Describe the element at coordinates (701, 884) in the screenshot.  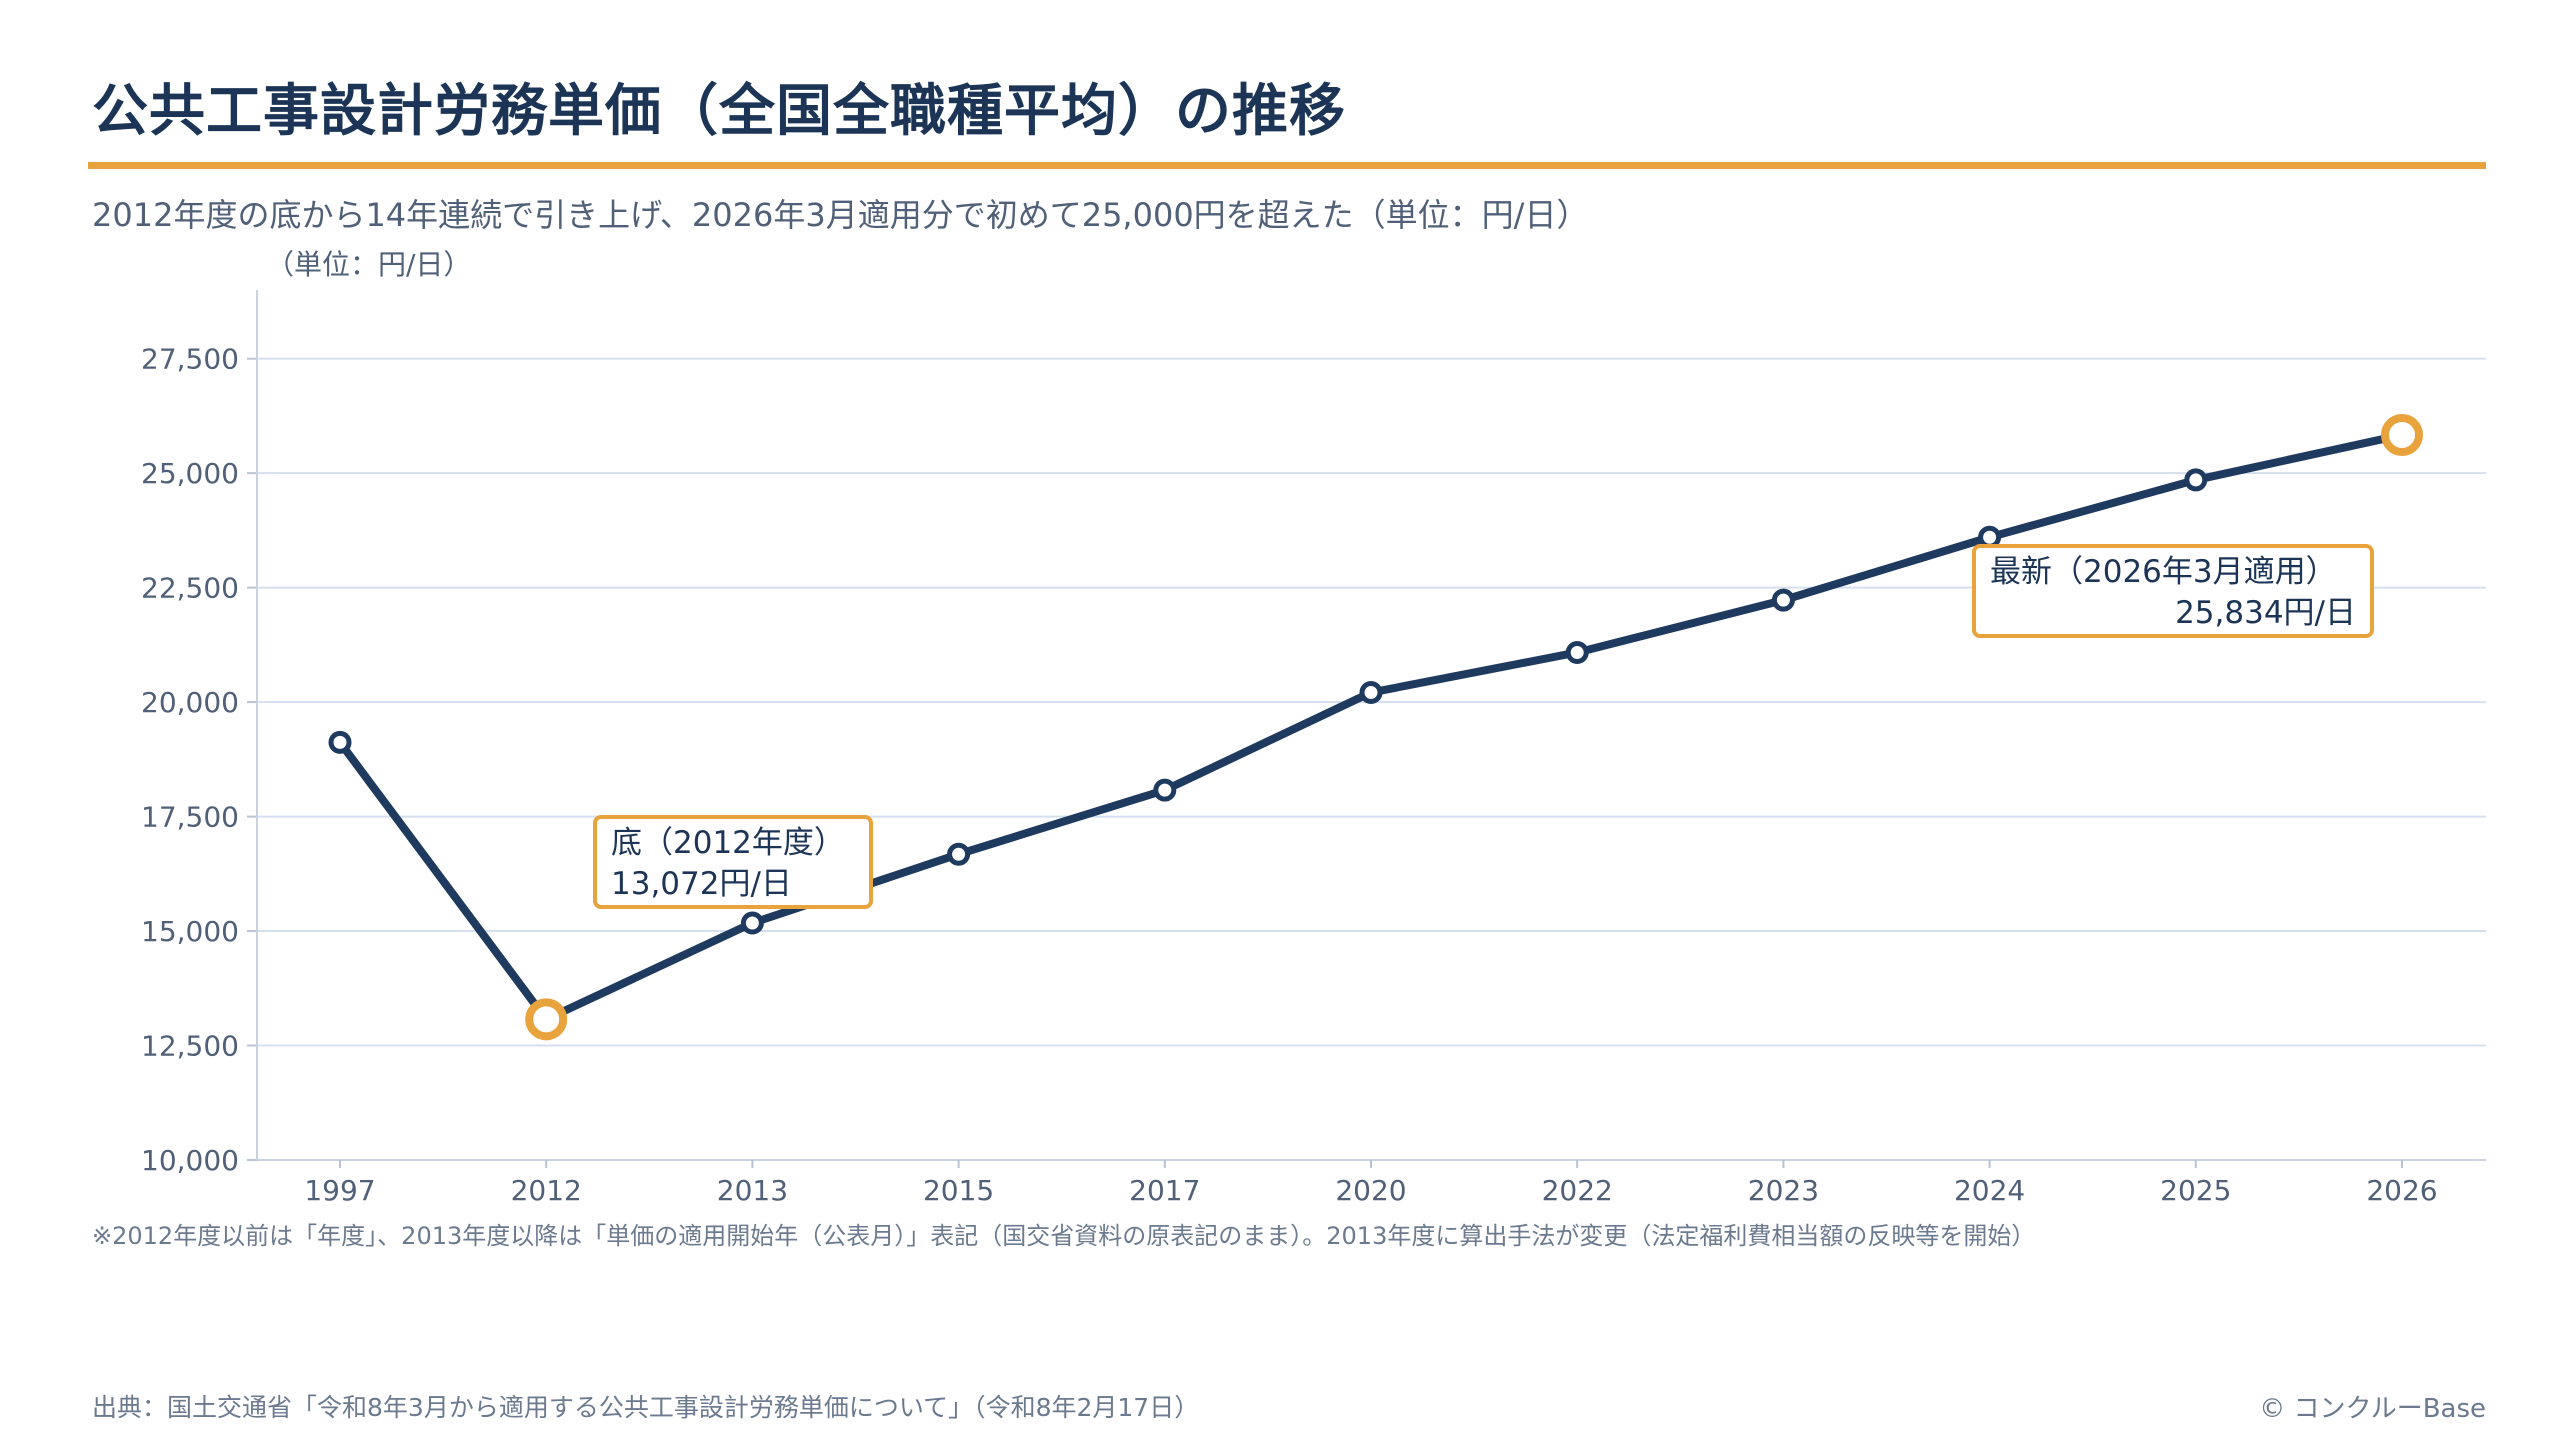
I see `callout-minimum-value: 13,072円/日` at that location.